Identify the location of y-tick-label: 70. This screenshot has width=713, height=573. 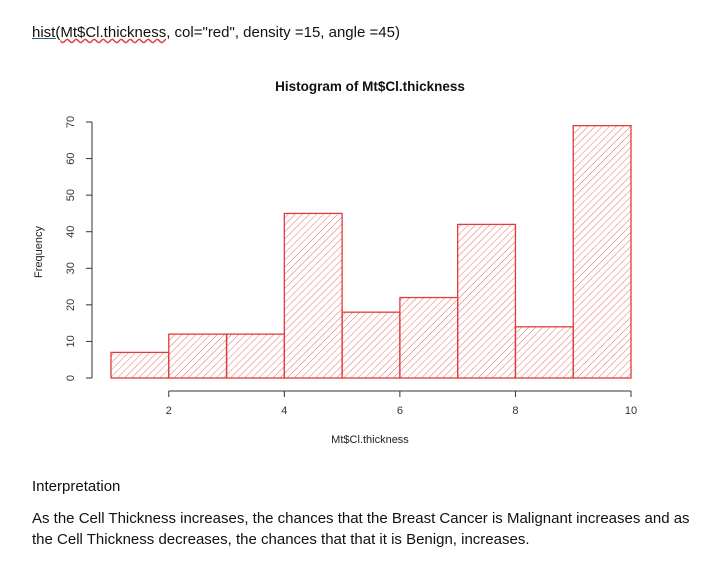
(71, 122).